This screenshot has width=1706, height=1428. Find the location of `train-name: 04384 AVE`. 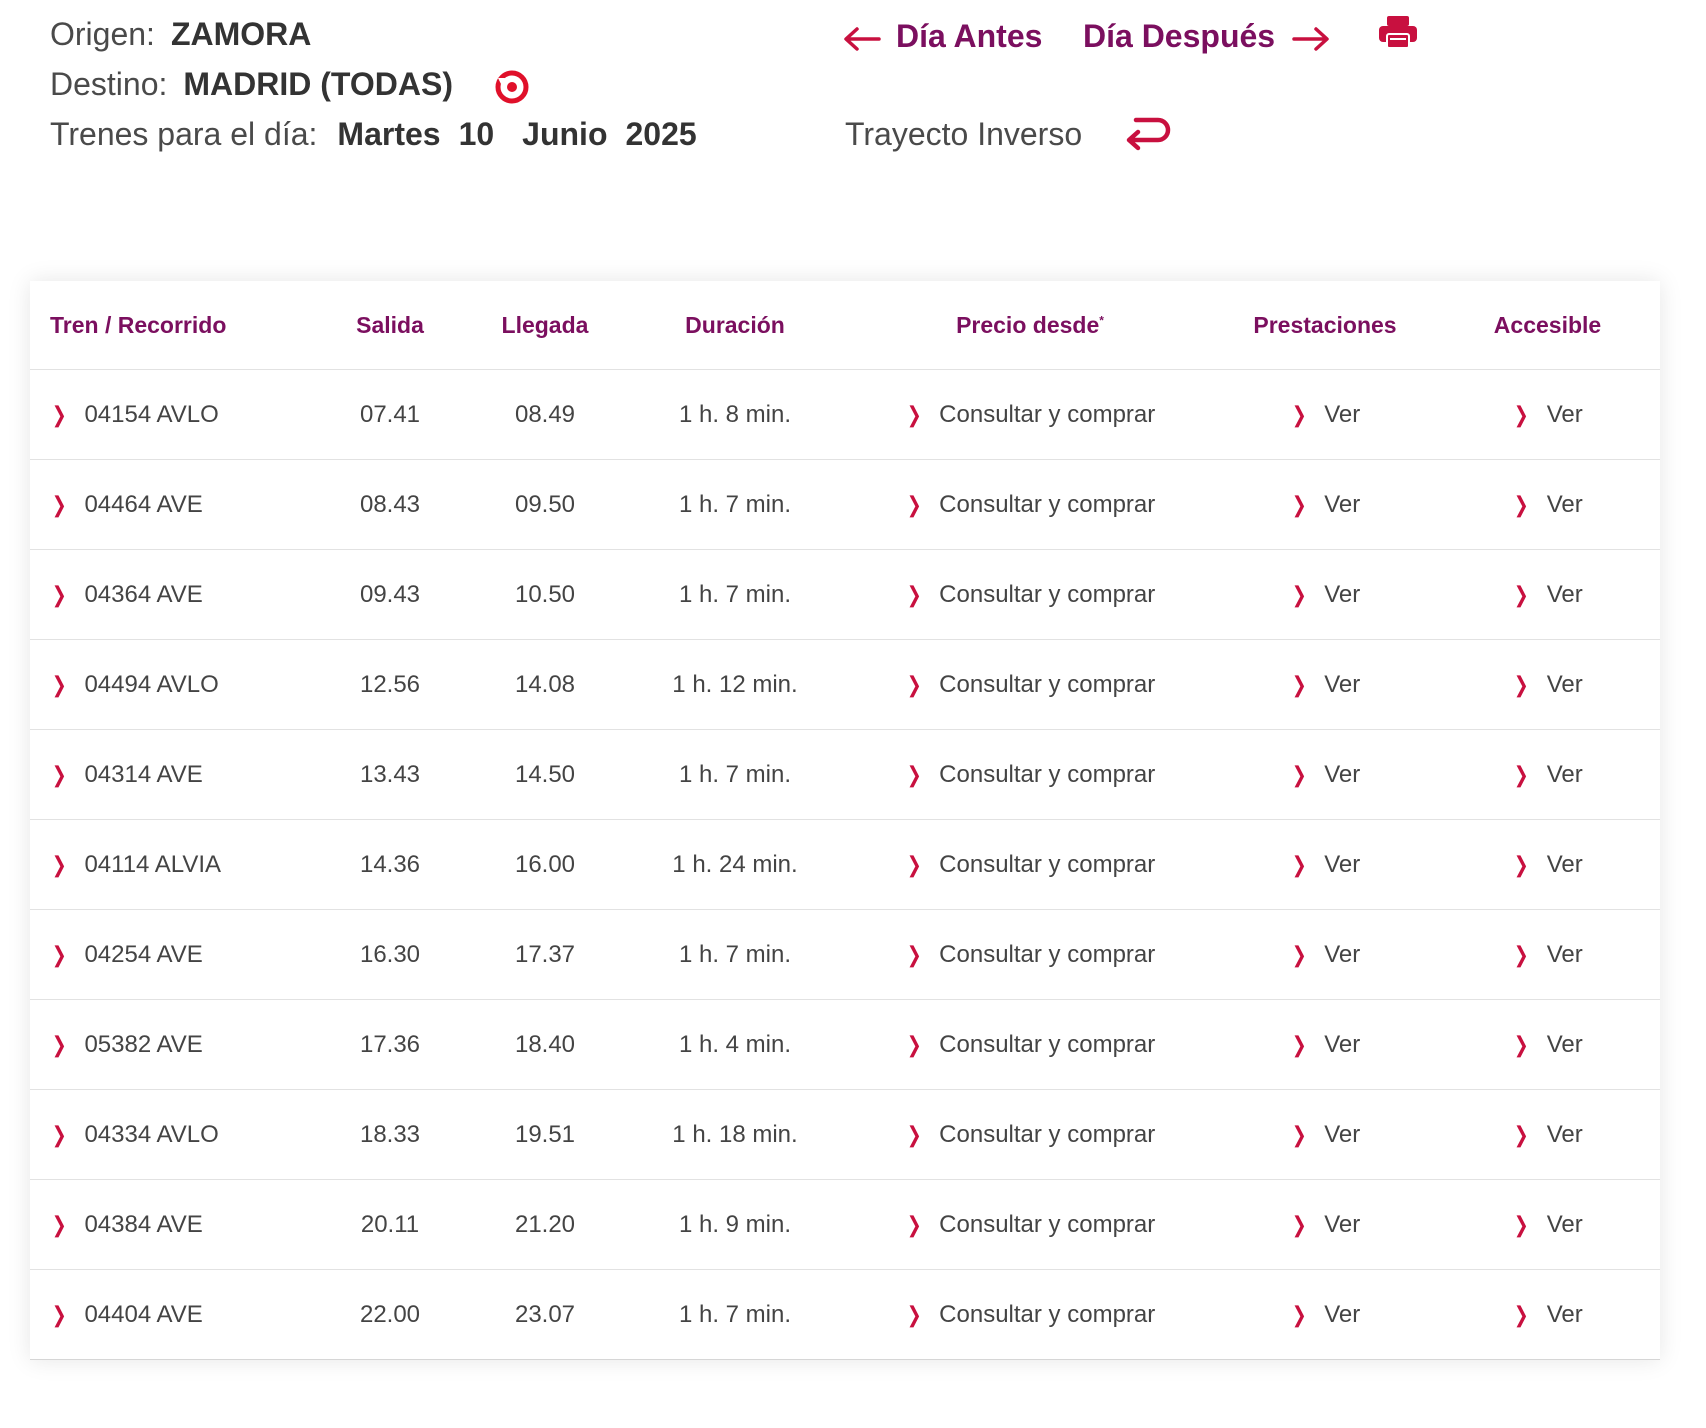

train-name: 04384 AVE is located at coordinates (143, 1224).